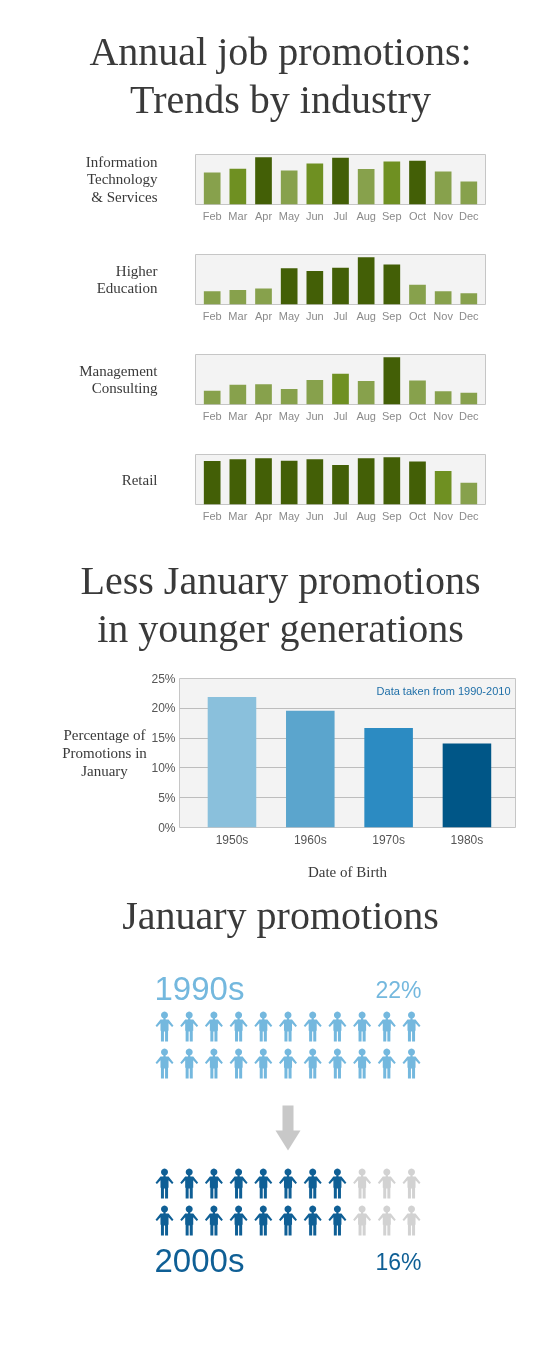 The width and height of the screenshot is (560, 1356). Describe the element at coordinates (119, 379) in the screenshot. I see `y-axis-title: Management Consulting` at that location.